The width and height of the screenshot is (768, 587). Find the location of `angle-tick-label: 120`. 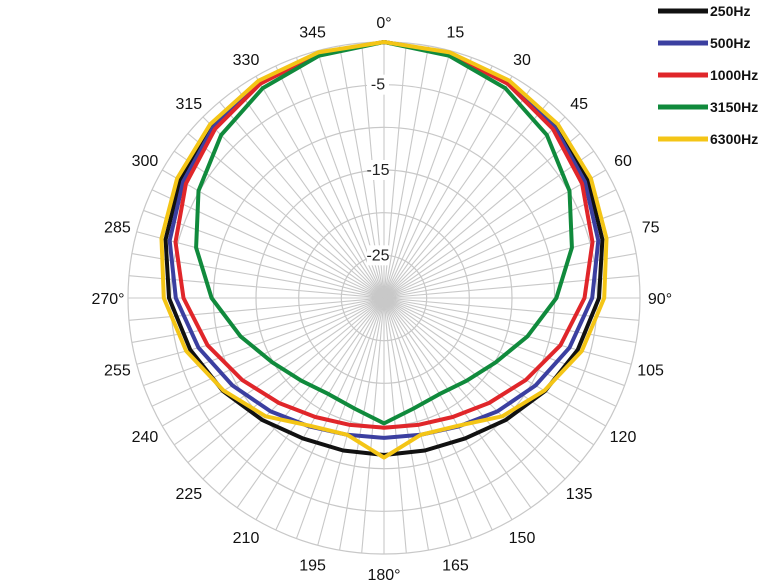

angle-tick-label: 120 is located at coordinates (623, 437).